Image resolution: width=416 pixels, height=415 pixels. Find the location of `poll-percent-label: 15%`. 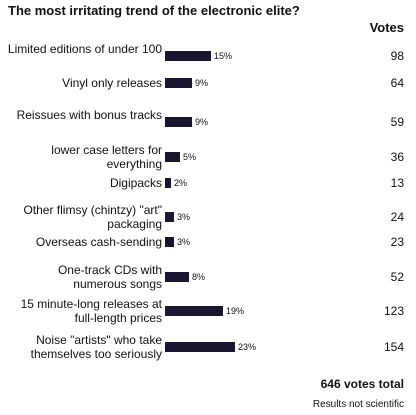

poll-percent-label: 15% is located at coordinates (223, 56).